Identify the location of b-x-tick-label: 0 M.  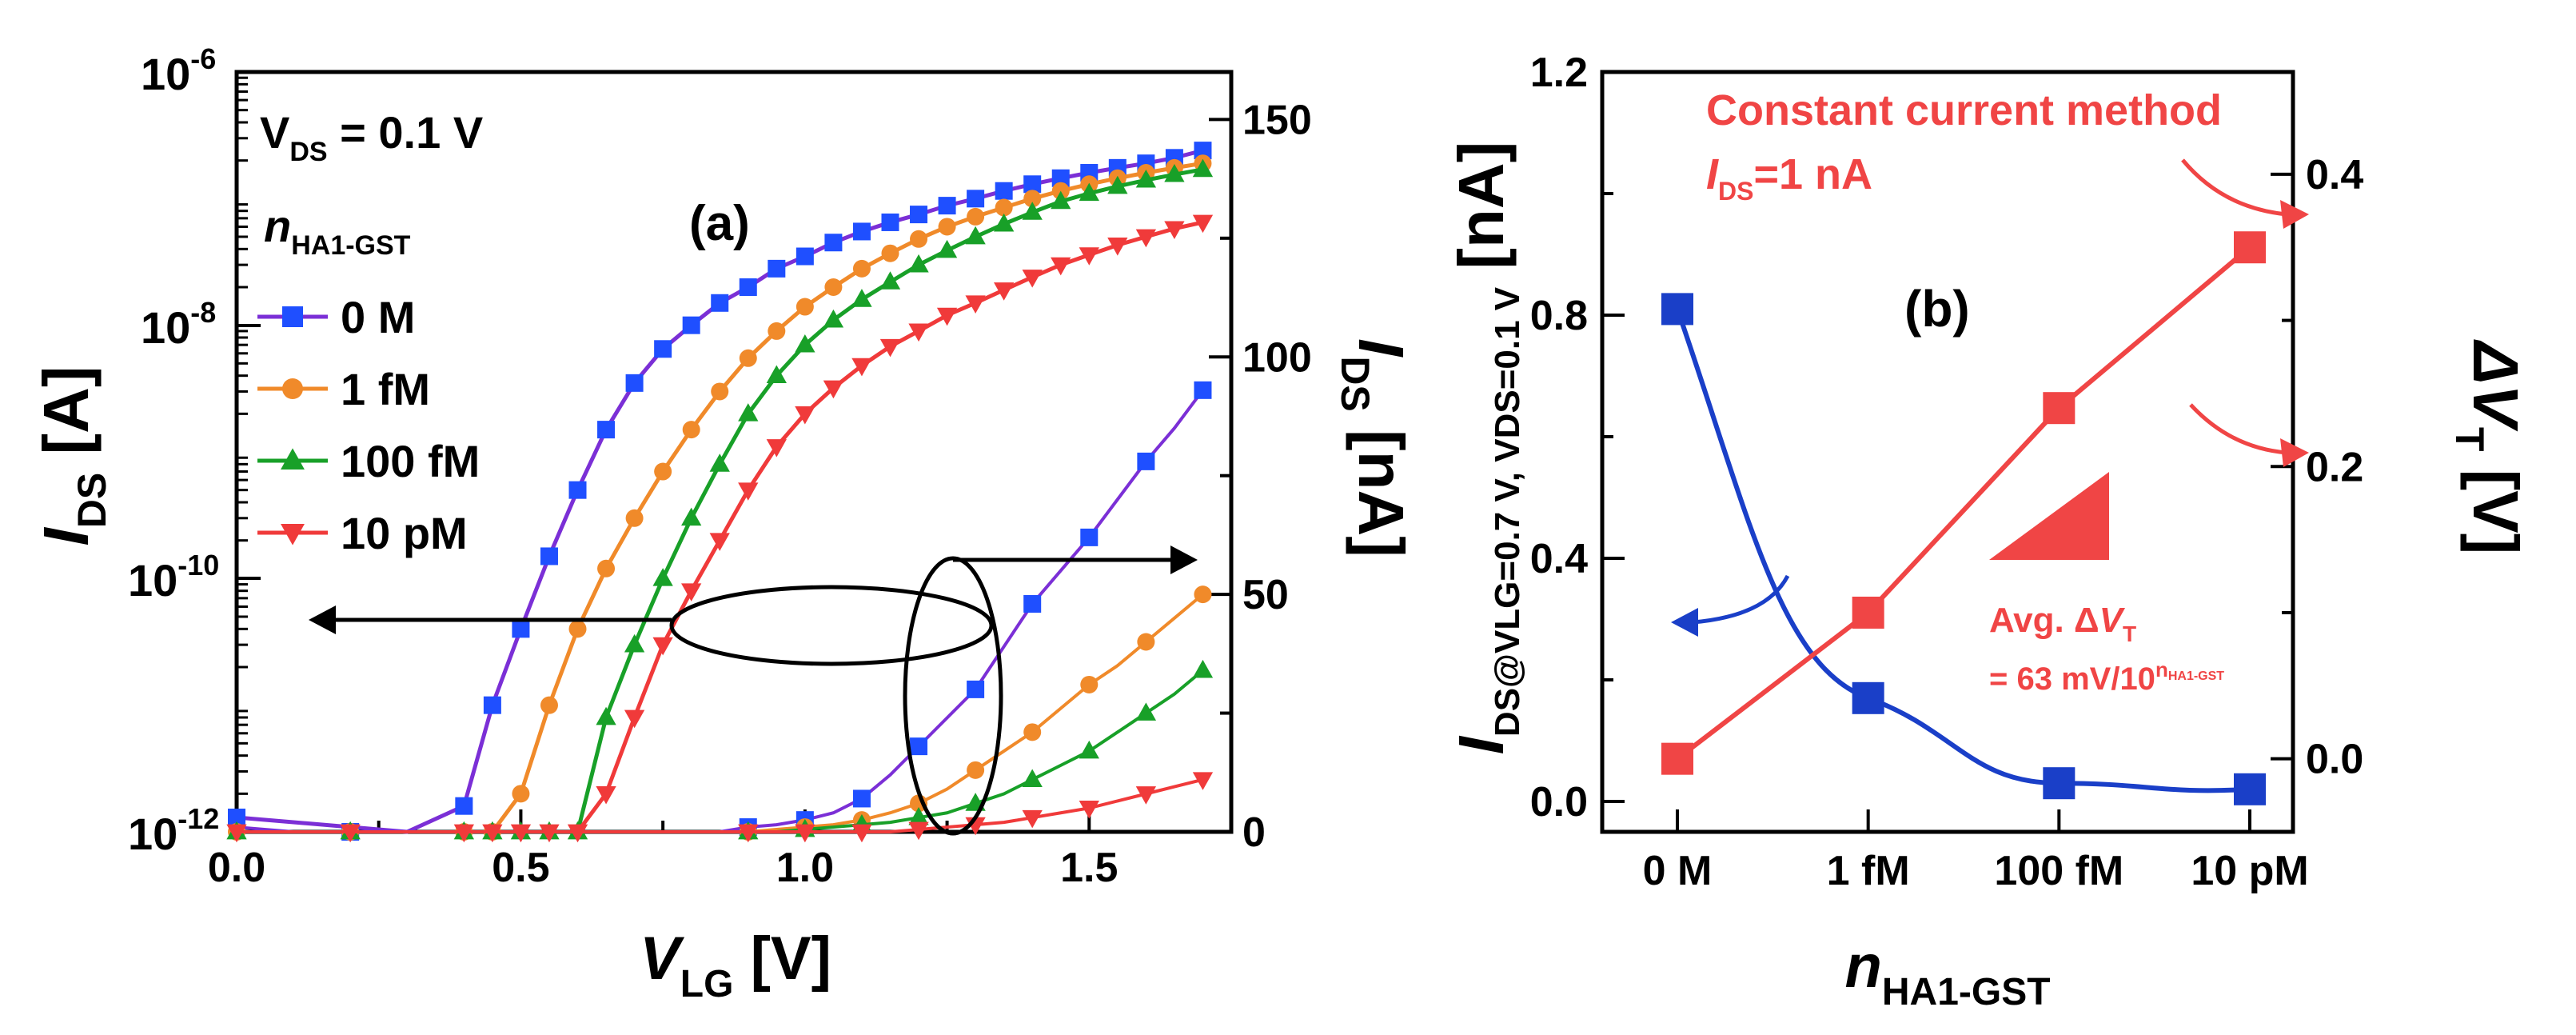
(1678, 871).